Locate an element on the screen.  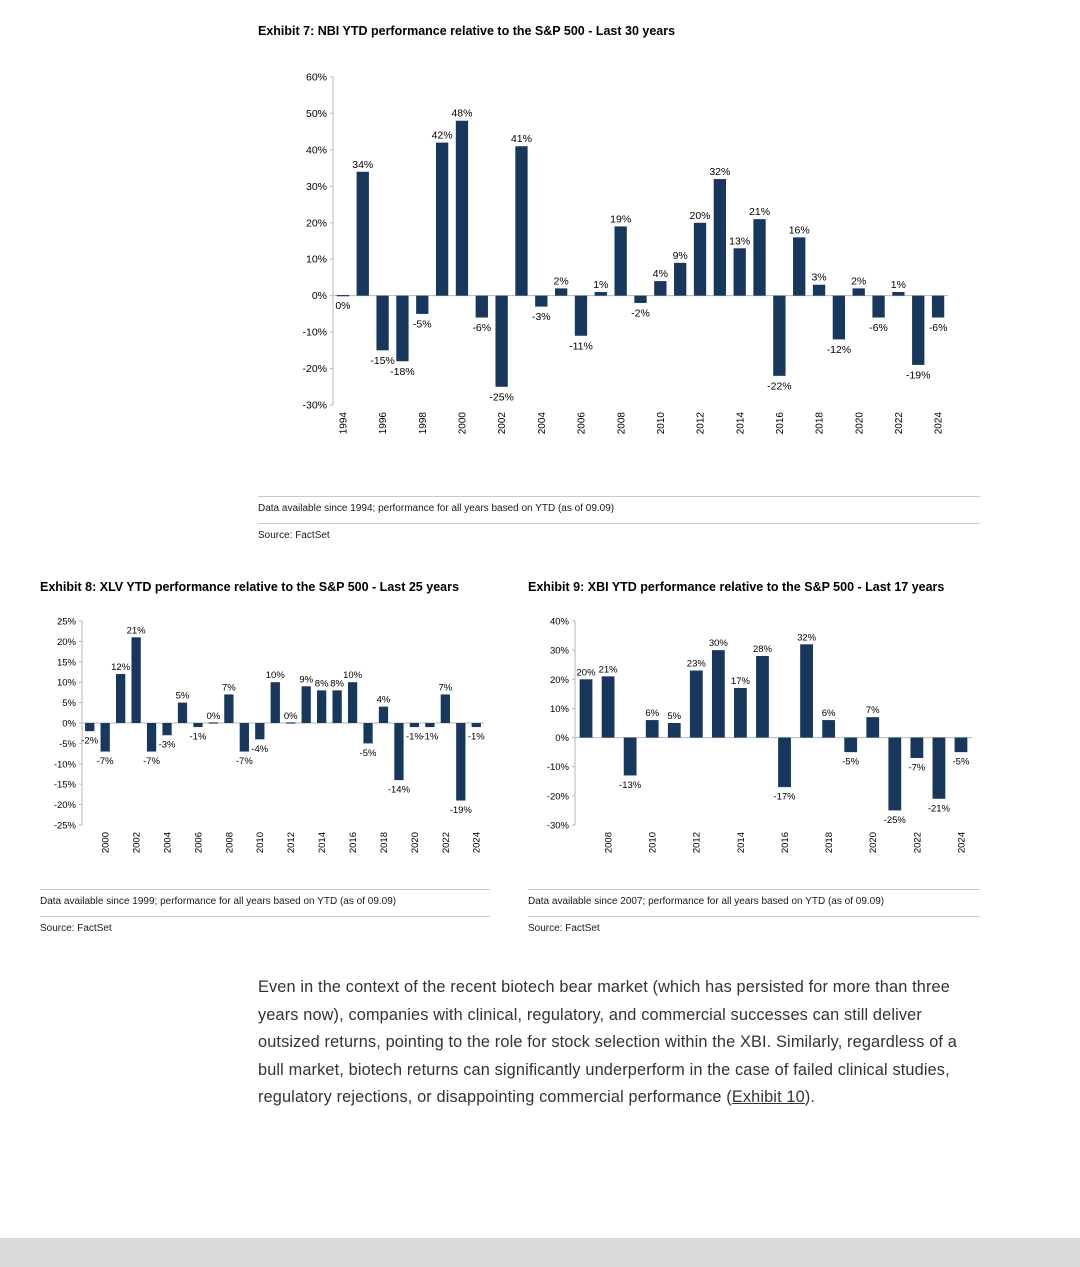
bar-value-label: 41% is located at coordinates (521, 140).